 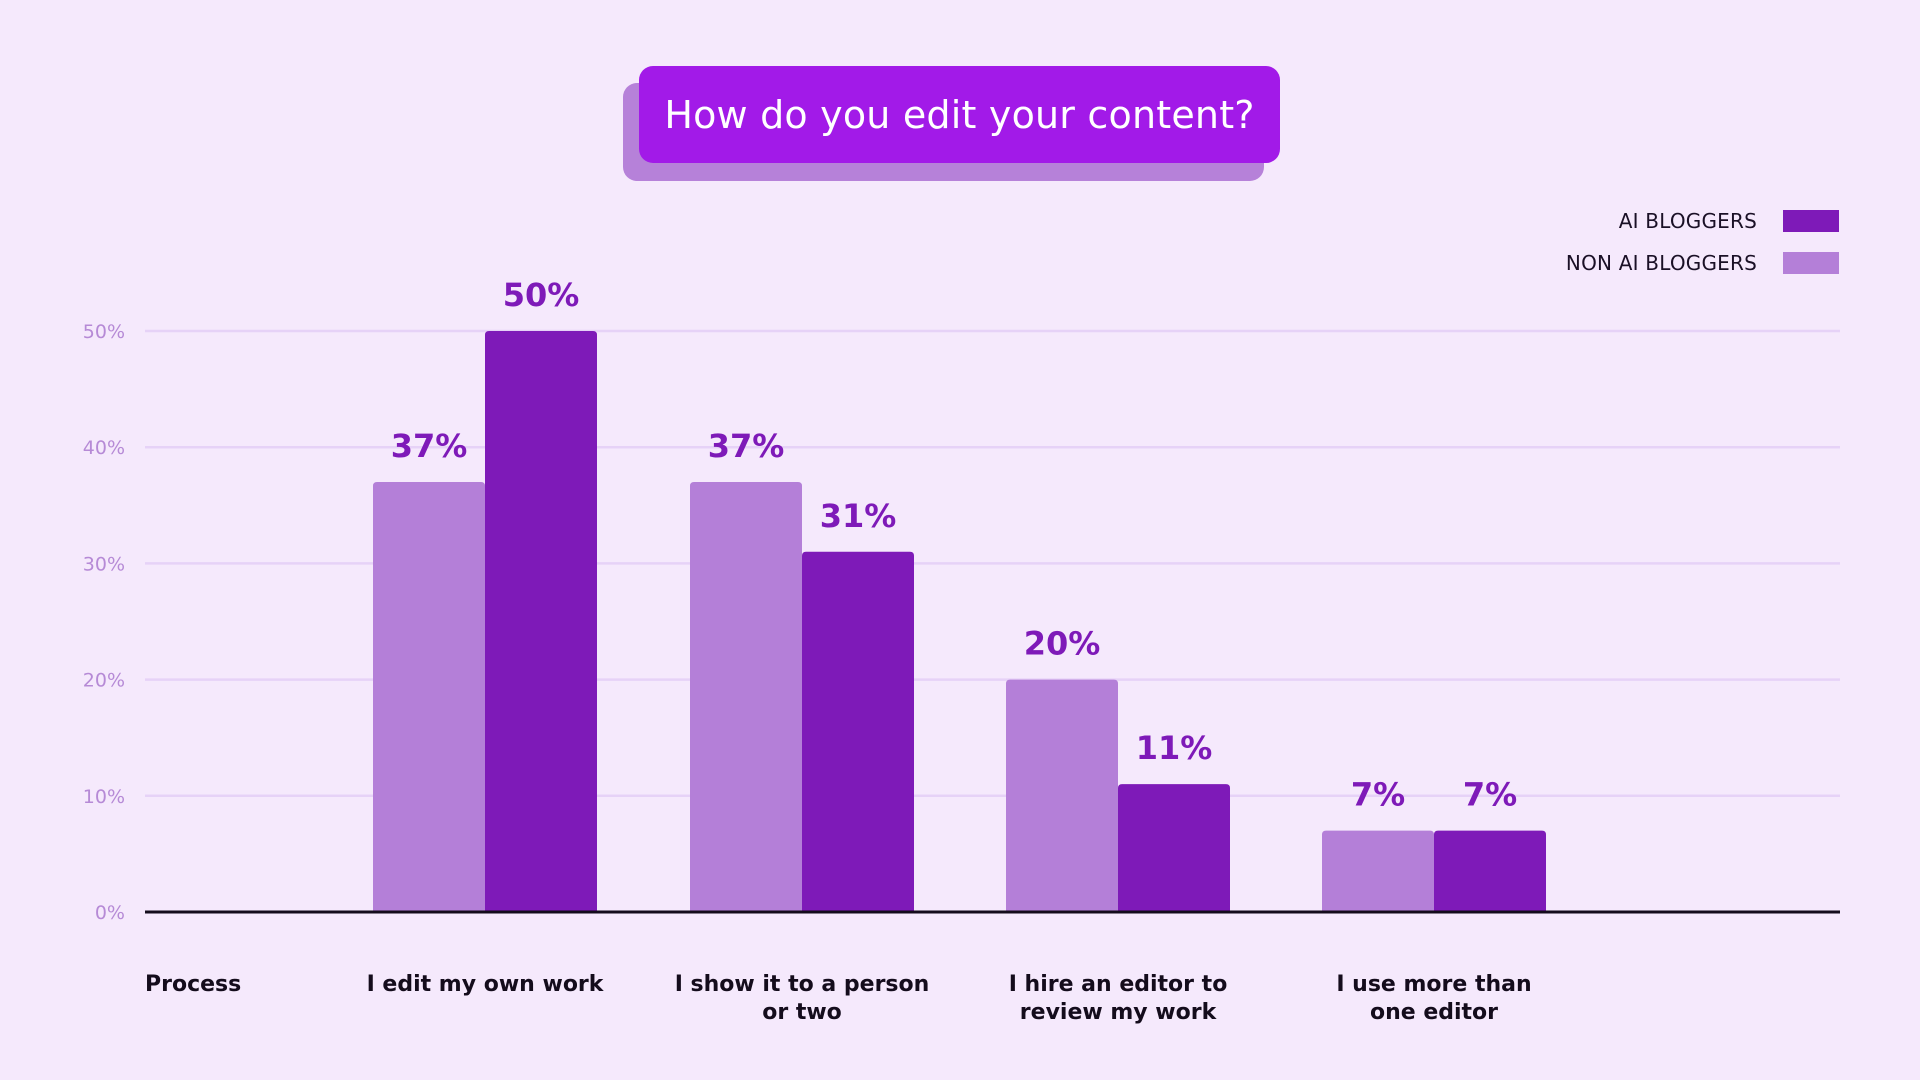 I want to click on y-tick-label: 10%, so click(x=104, y=797).